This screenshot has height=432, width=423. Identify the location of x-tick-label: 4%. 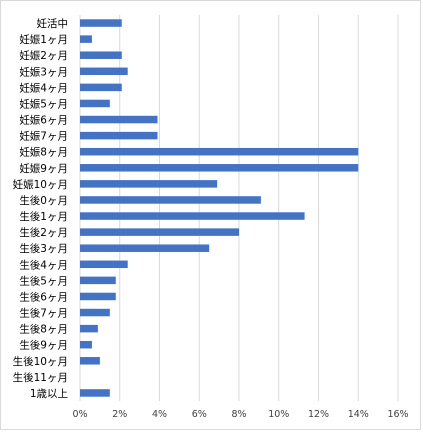
(159, 414).